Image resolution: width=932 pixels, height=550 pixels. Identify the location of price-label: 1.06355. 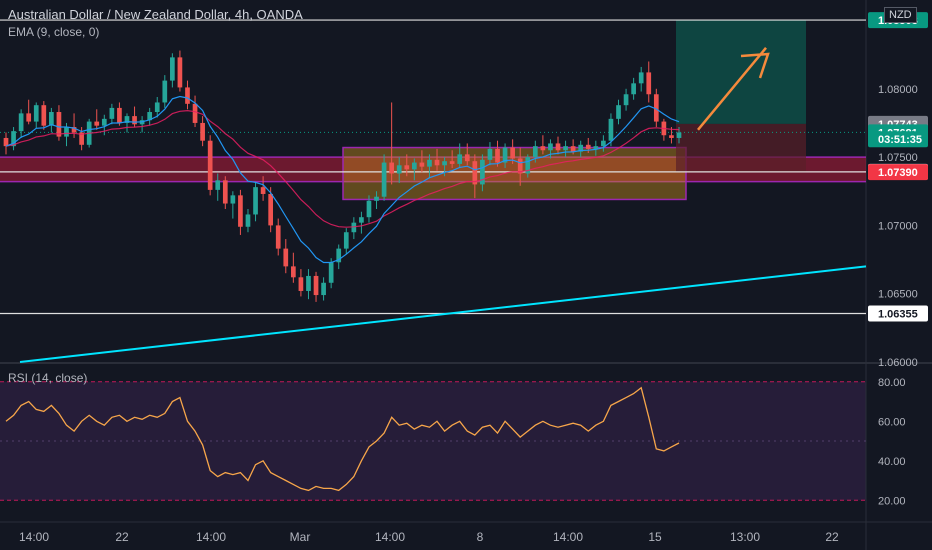
(898, 315).